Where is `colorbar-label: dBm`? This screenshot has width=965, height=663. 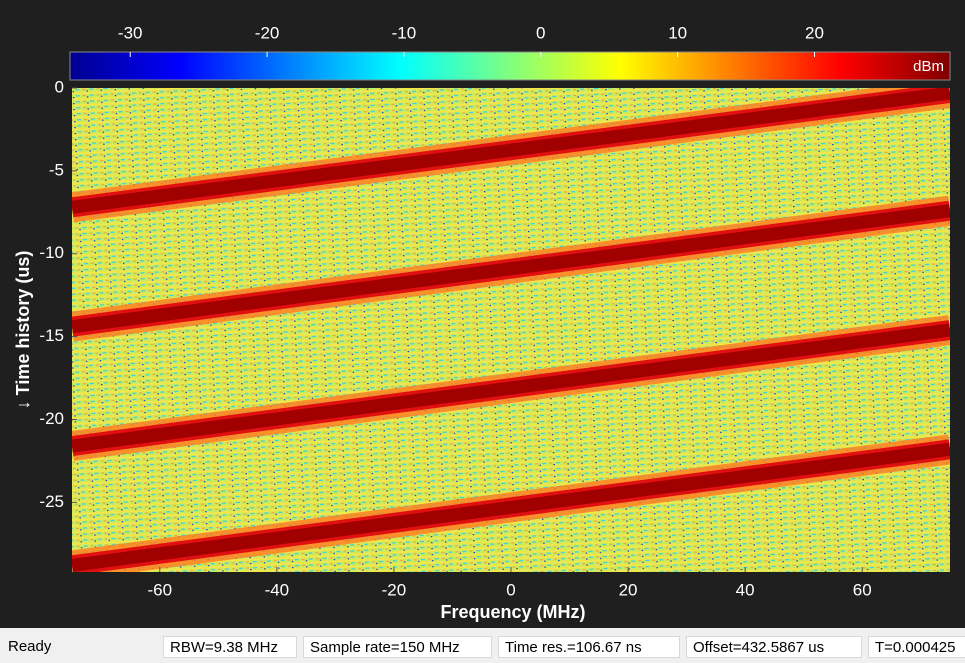 colorbar-label: dBm is located at coordinates (928, 66).